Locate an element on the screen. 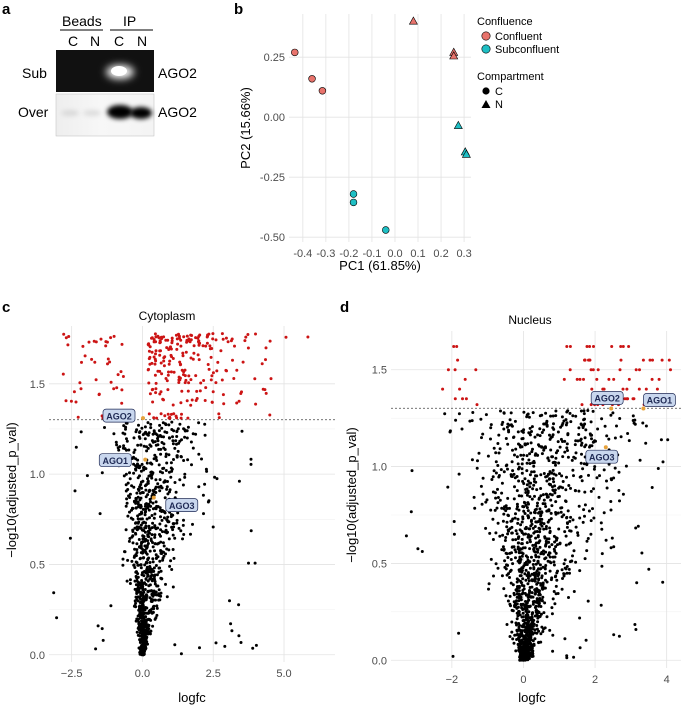 The height and width of the screenshot is (712, 685). cyto-gene-point-ago3 is located at coordinates (153, 497).